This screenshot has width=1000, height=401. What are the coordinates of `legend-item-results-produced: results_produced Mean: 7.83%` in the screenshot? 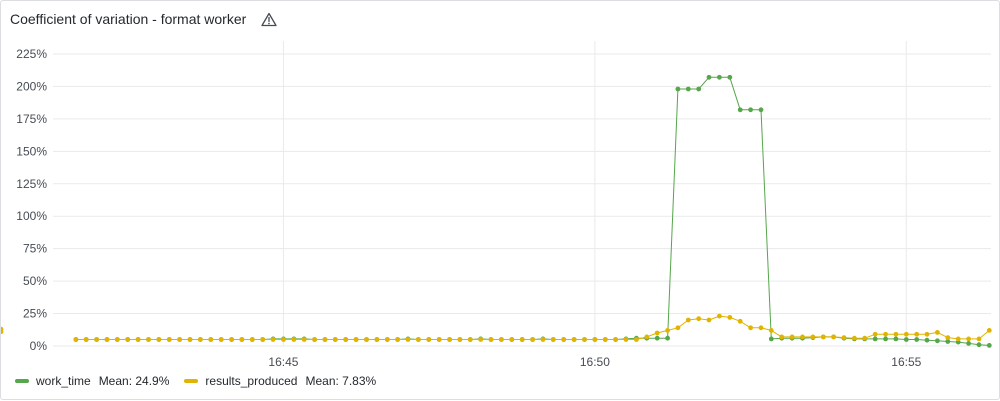 It's located at (280, 381).